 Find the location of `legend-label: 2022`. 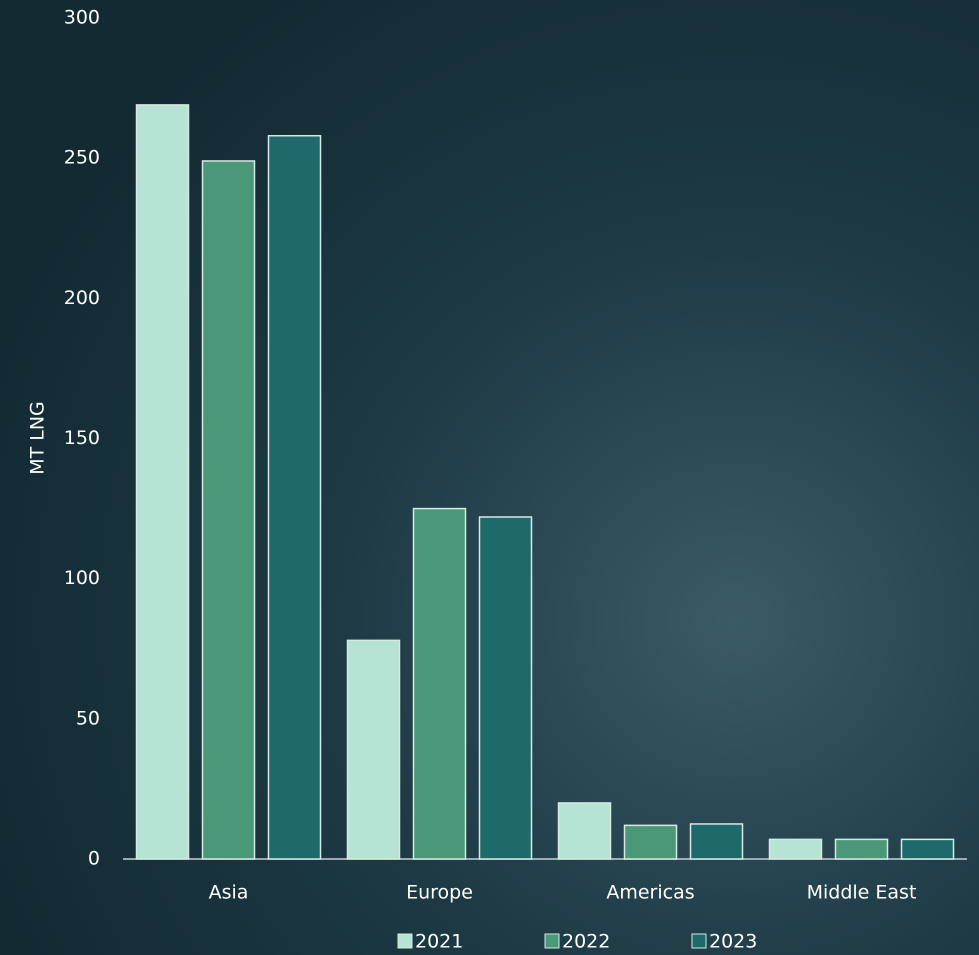

legend-label: 2022 is located at coordinates (586, 942).